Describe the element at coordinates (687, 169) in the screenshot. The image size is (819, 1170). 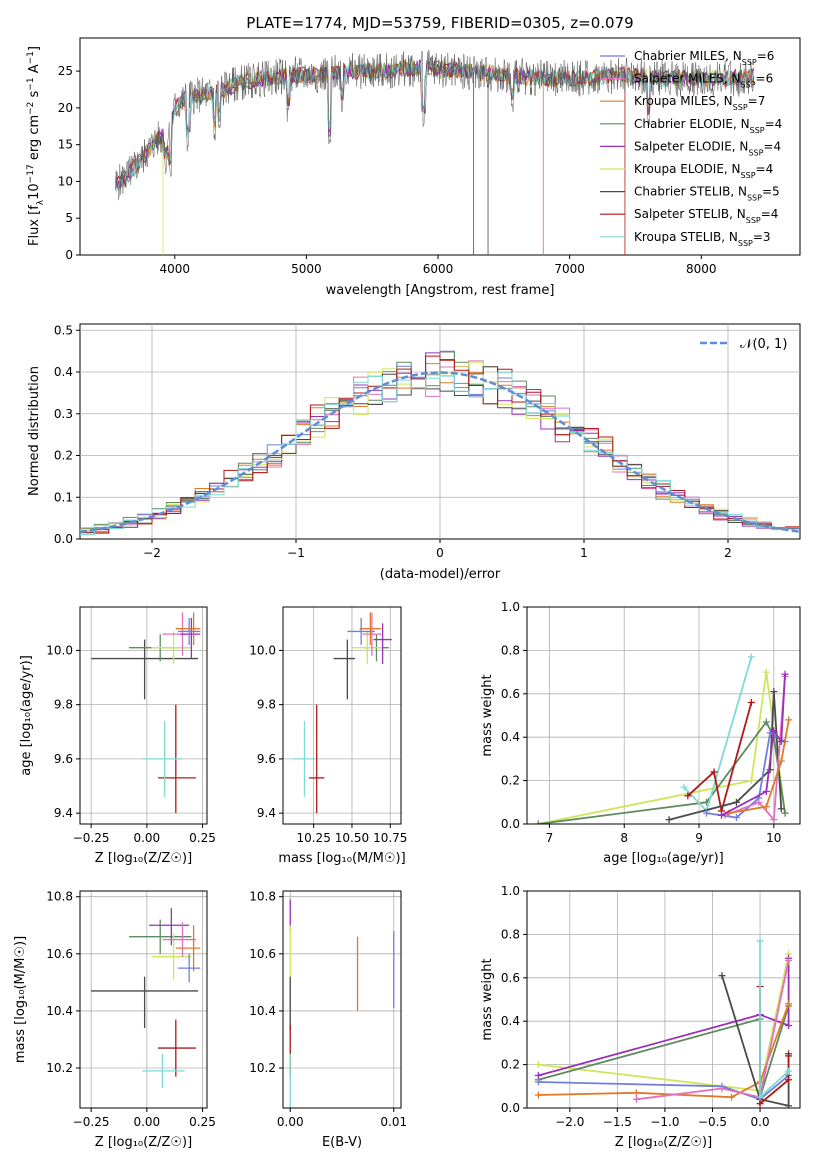
I see `legend-name: Kroupa ELODIE, N` at that location.